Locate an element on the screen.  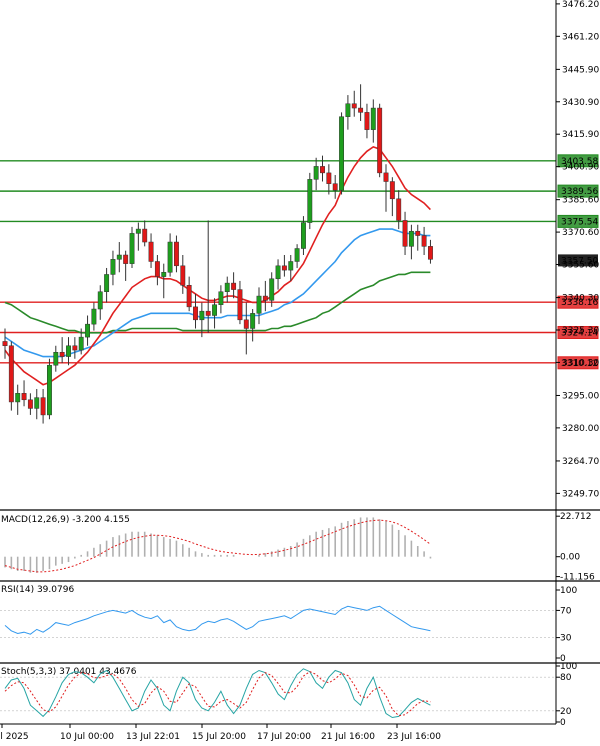
level-tag-label: 3389.56 is located at coordinates (579, 192).